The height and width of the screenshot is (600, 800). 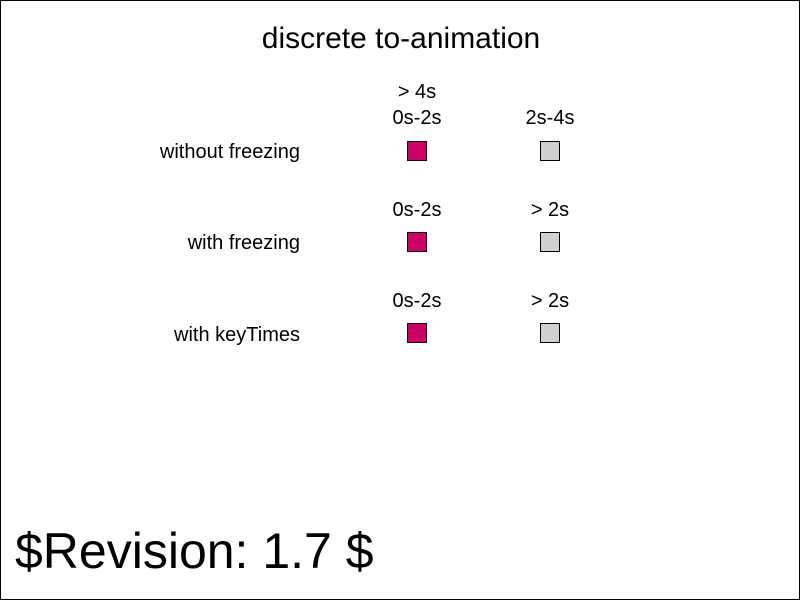 What do you see at coordinates (417, 118) in the screenshot?
I see `row1-col1-time-label: 0s-2s` at bounding box center [417, 118].